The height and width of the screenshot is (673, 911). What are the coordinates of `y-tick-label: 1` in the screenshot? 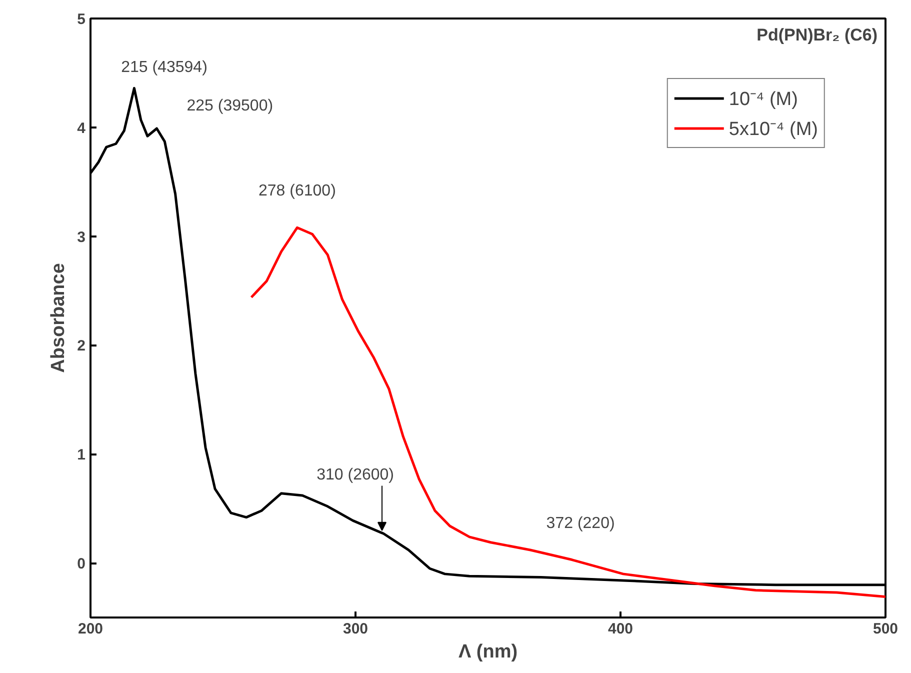 It's located at (81, 455).